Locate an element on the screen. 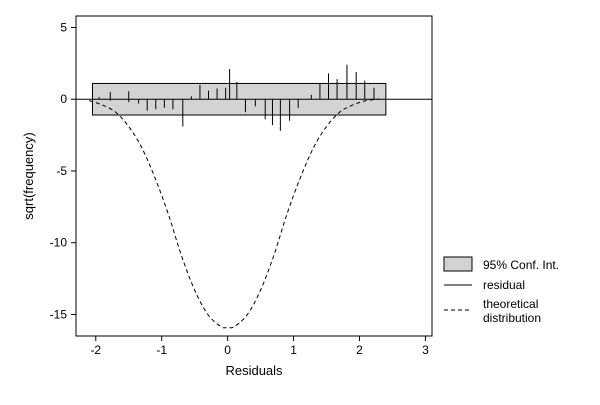 The height and width of the screenshot is (405, 600). x-tick-label: 0 is located at coordinates (227, 350).